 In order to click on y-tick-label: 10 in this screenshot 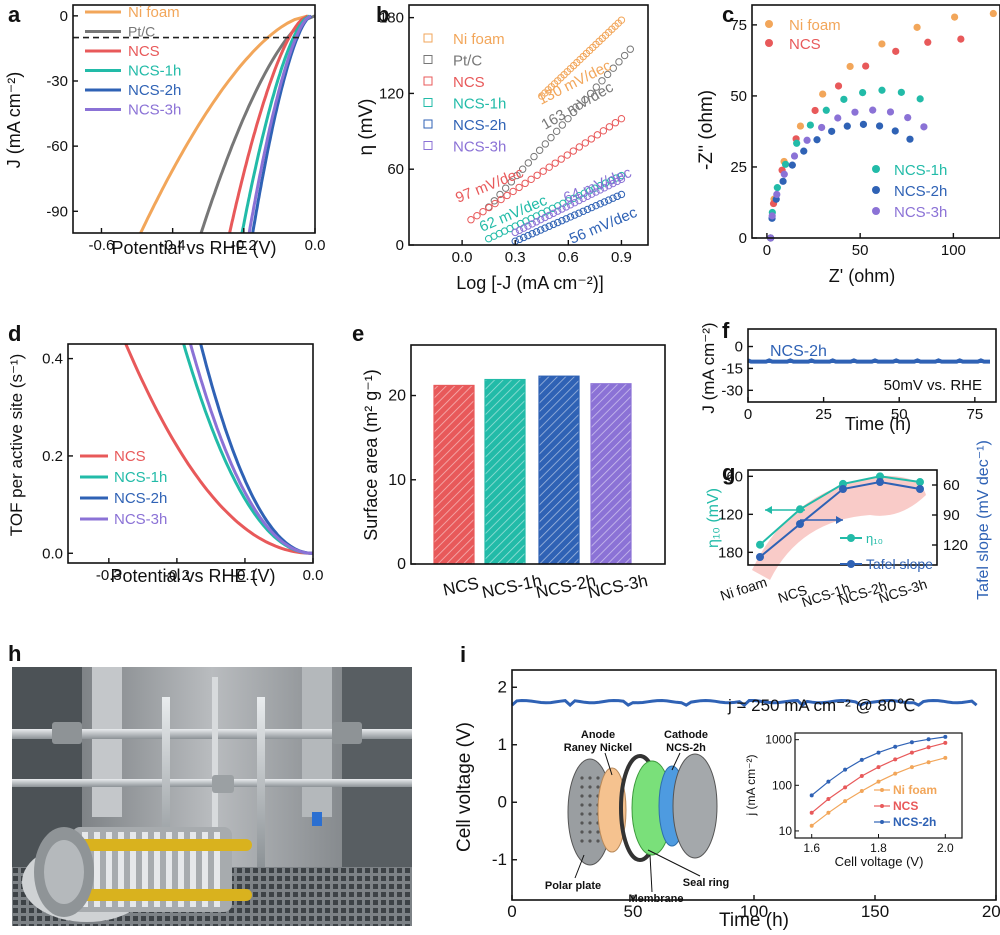, I will do `click(397, 480)`.